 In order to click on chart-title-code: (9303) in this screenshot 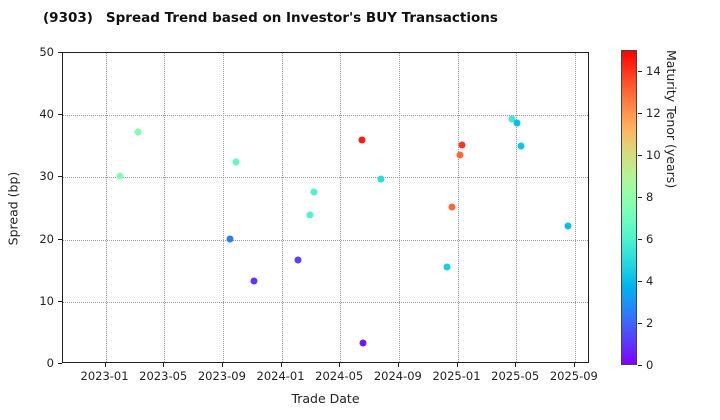, I will do `click(68, 18)`.